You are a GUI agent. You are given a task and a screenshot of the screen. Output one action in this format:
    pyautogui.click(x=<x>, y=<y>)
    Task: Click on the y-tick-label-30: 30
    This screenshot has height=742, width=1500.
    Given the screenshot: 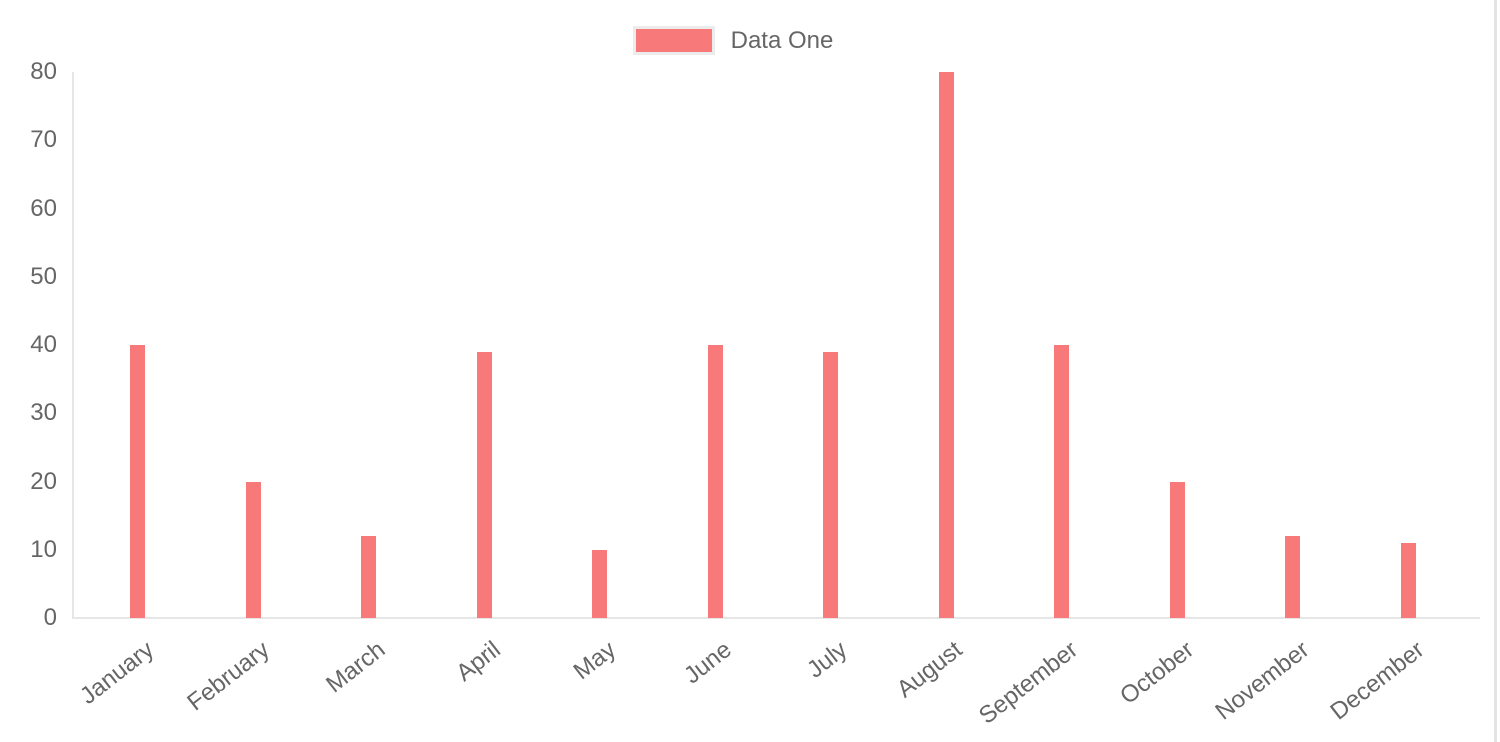 What is the action you would take?
    pyautogui.click(x=43, y=413)
    